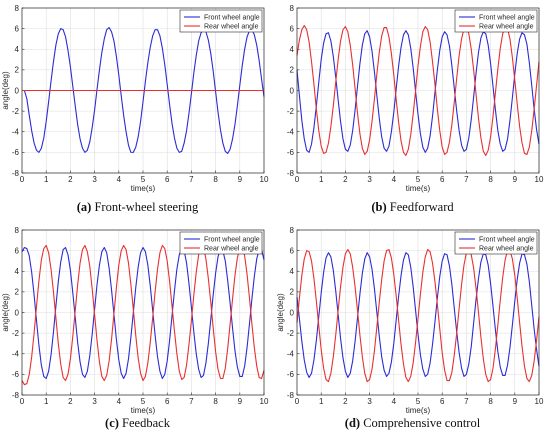 The height and width of the screenshot is (432, 550). Describe the element at coordinates (85, 207) in the screenshot. I see `caption-letter: (a)` at that location.